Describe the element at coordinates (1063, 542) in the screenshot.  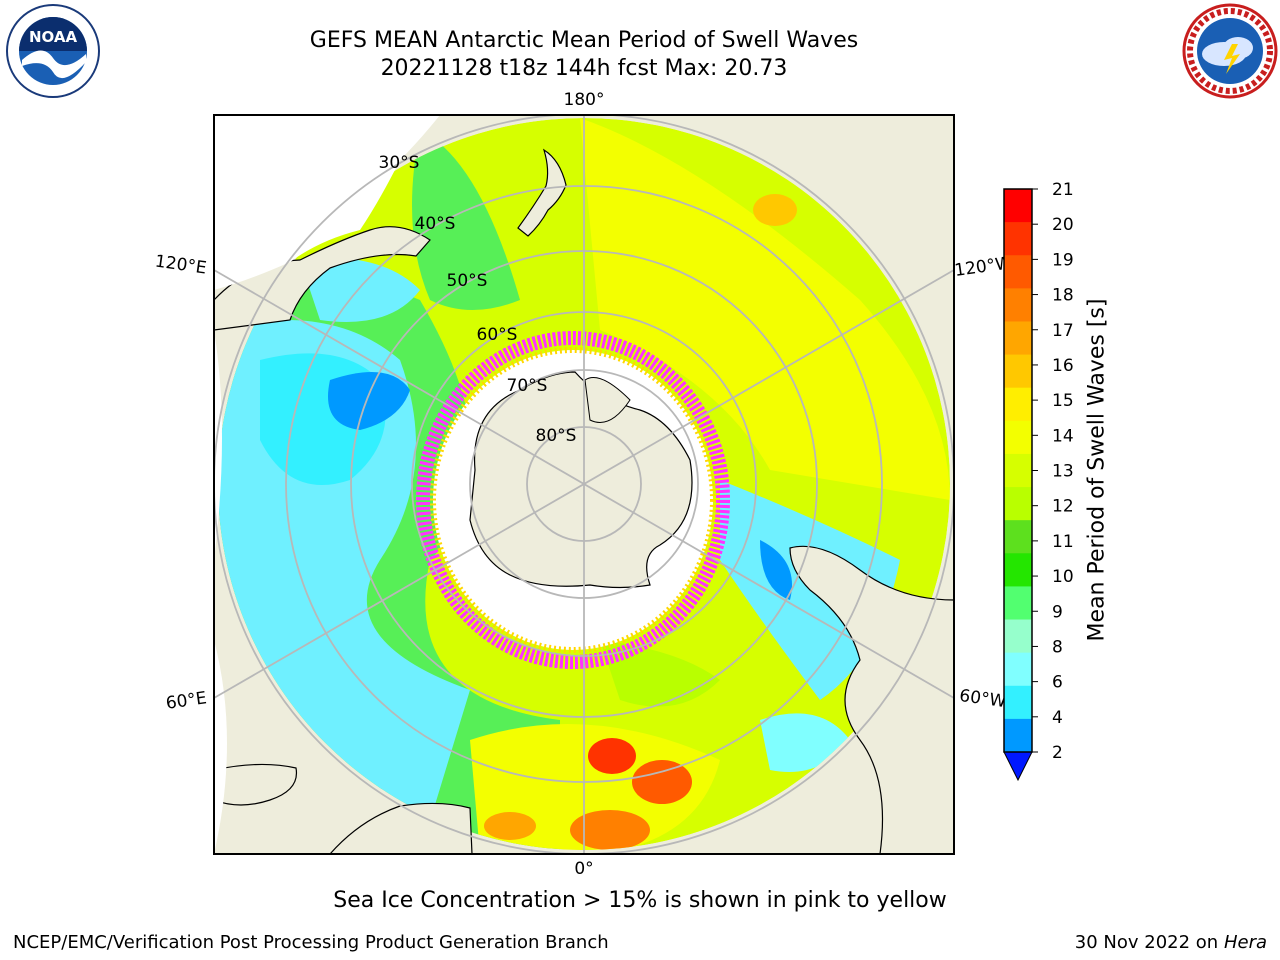
I see `colorbar-tick-label: 11` at that location.